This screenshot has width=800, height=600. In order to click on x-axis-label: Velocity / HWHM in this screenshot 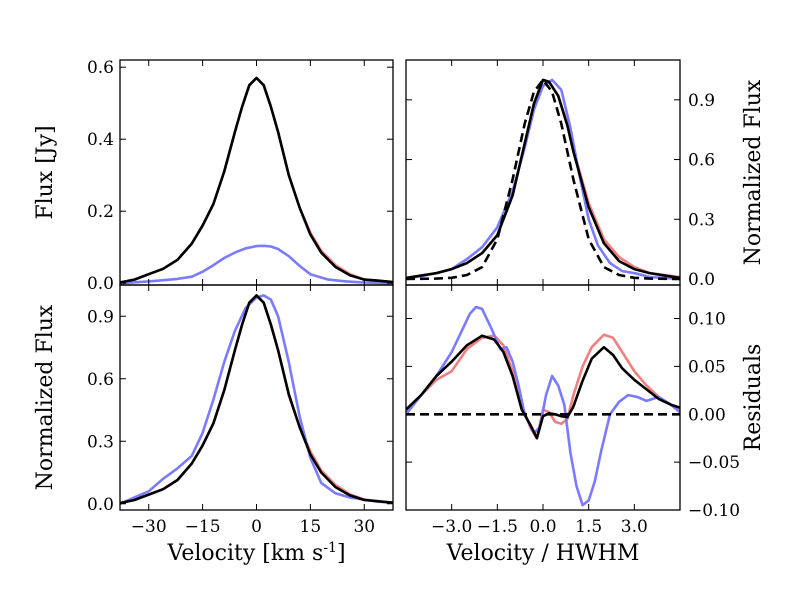, I will do `click(543, 553)`.